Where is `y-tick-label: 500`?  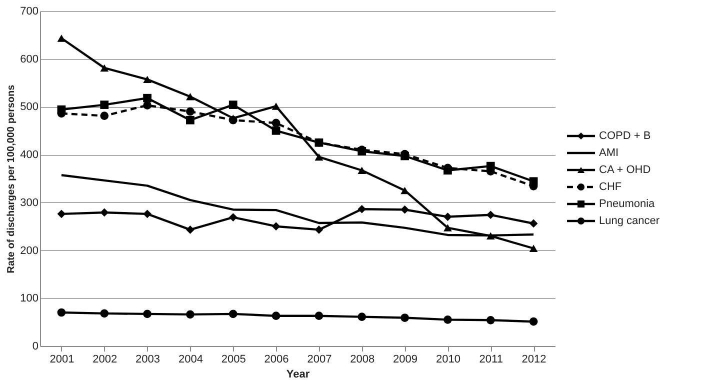 y-tick-label: 500 is located at coordinates (29, 107).